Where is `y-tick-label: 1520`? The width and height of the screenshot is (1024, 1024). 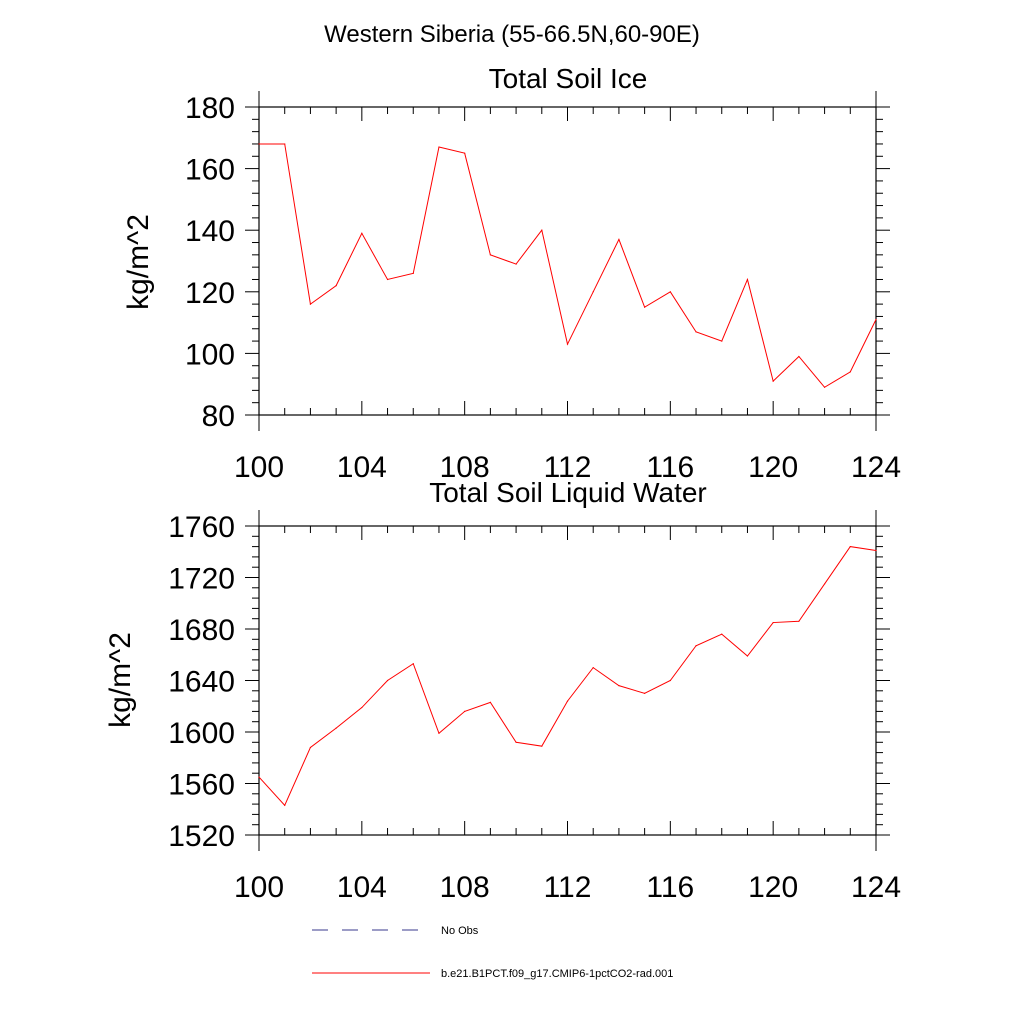
y-tick-label: 1520 is located at coordinates (201, 836).